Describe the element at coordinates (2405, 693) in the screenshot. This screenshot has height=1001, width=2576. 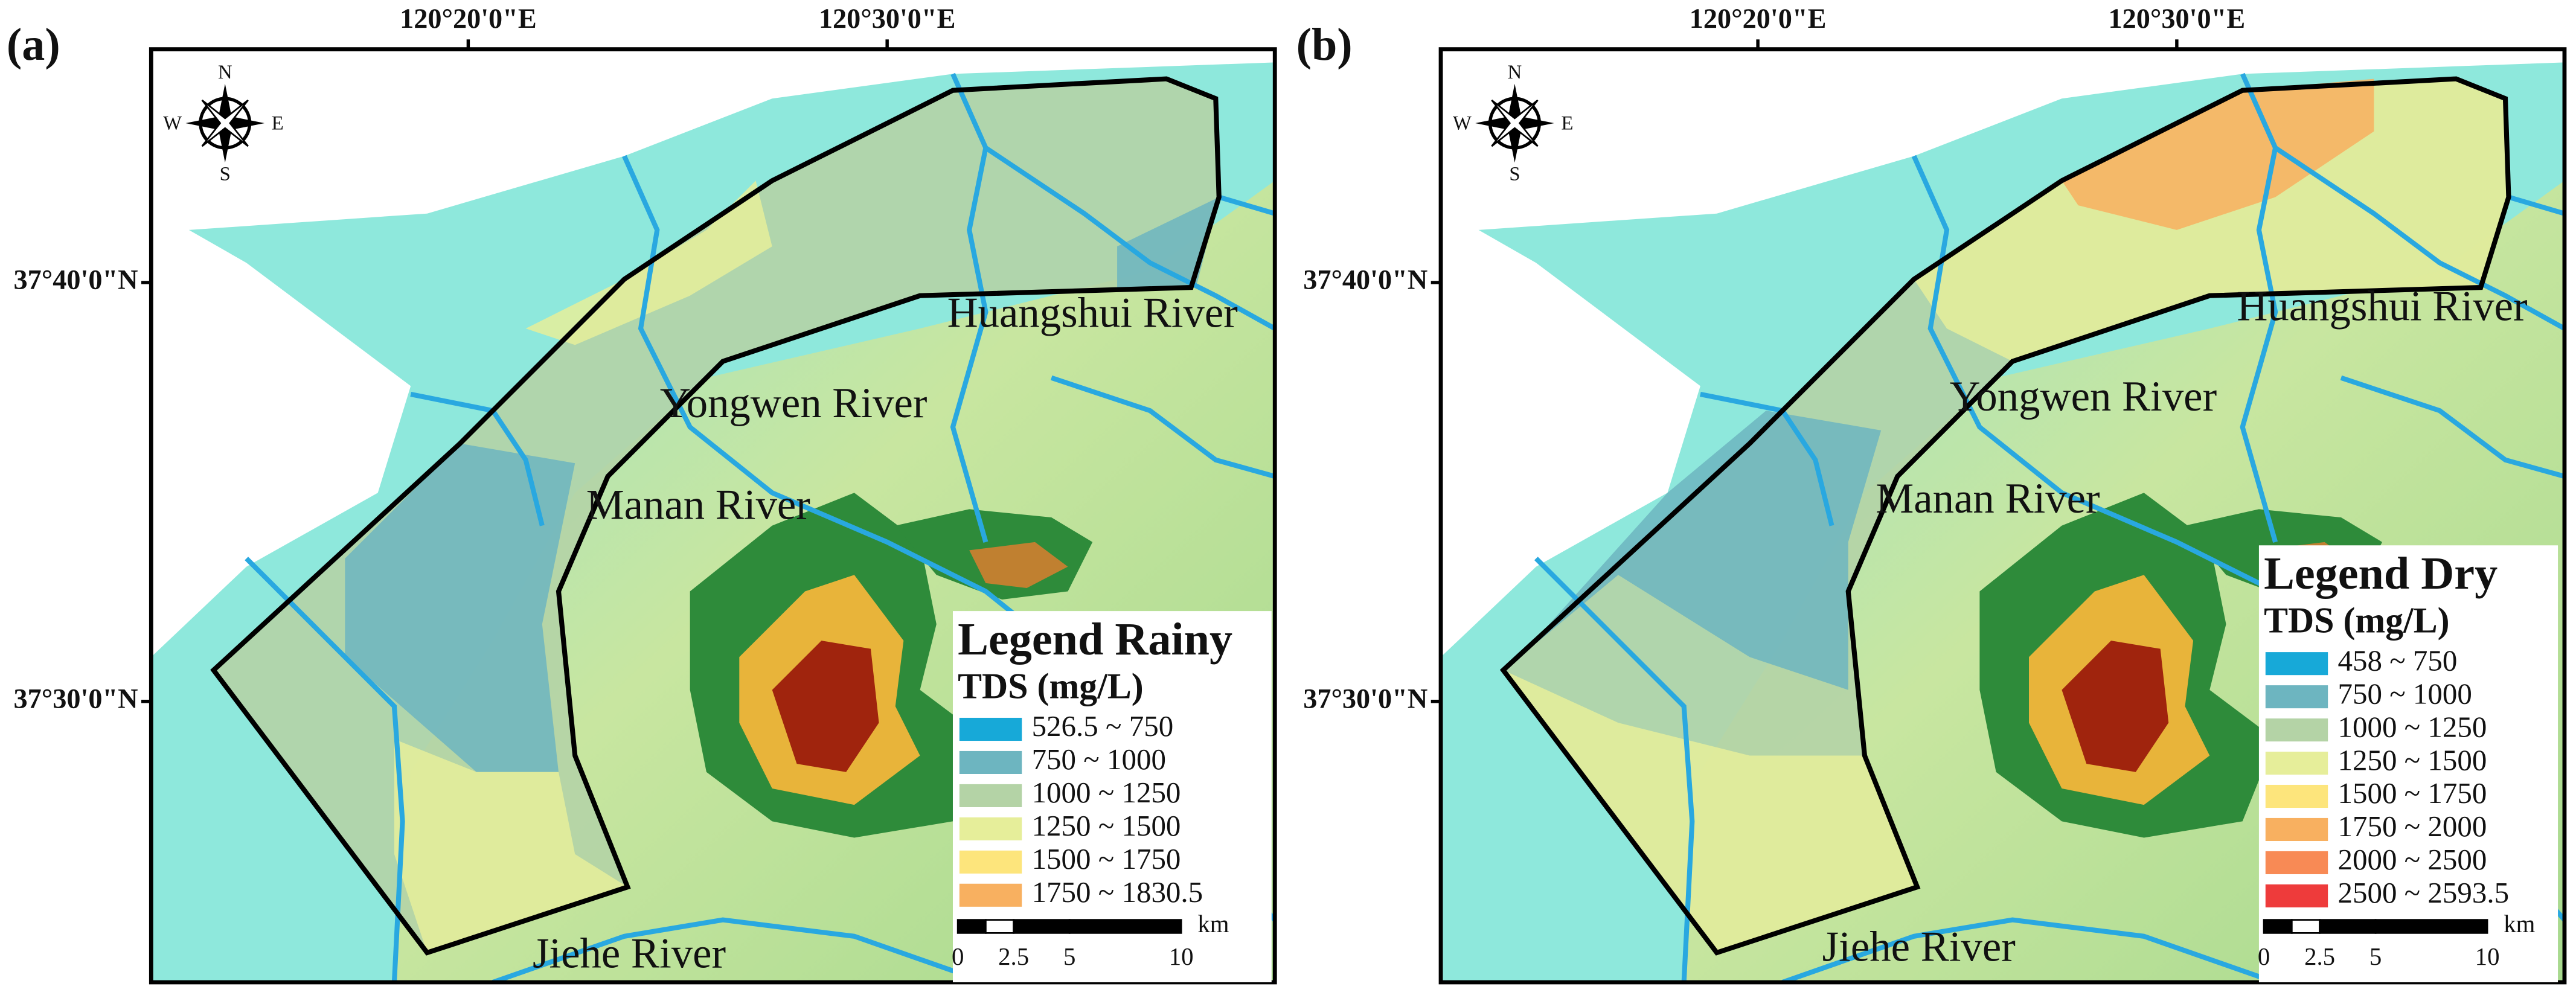
I see `legend-label: 750 ~ 1000` at that location.